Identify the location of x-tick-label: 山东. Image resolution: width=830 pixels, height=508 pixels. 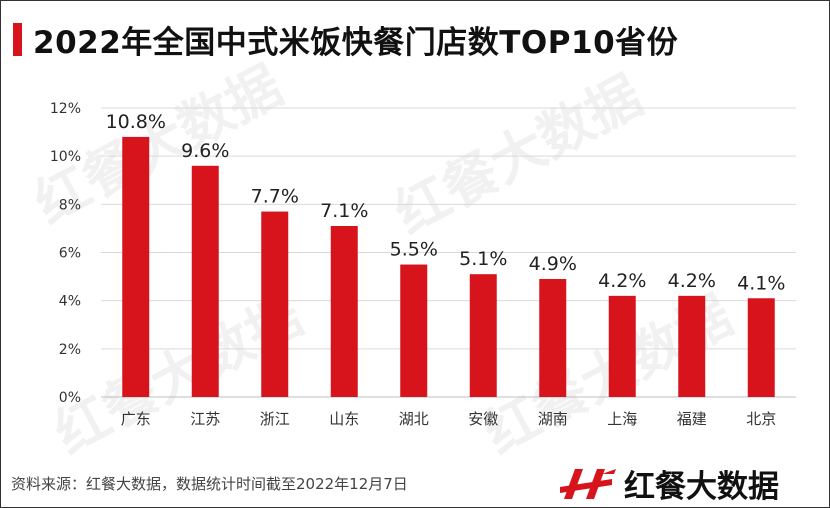
(344, 419).